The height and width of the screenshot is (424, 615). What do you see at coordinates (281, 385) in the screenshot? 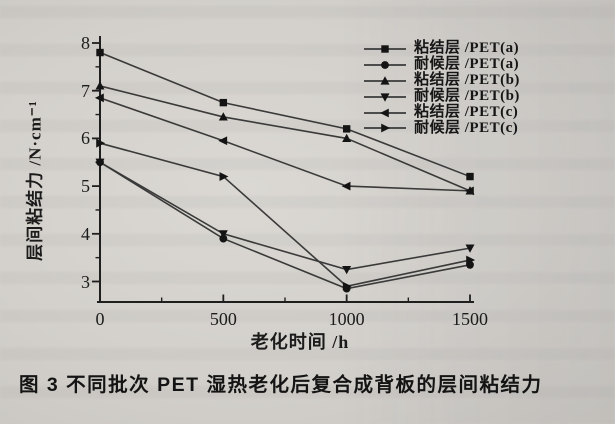
I see `figure-caption: 图 3 不同批次 PET 湿热老化后复合成背板的层间粘结力` at bounding box center [281, 385].